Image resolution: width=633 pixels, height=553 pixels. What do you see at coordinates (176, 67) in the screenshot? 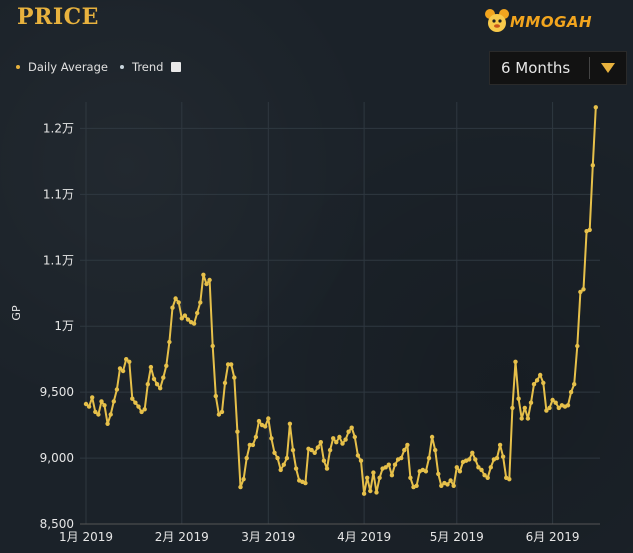
I see `trend-checkbox` at bounding box center [176, 67].